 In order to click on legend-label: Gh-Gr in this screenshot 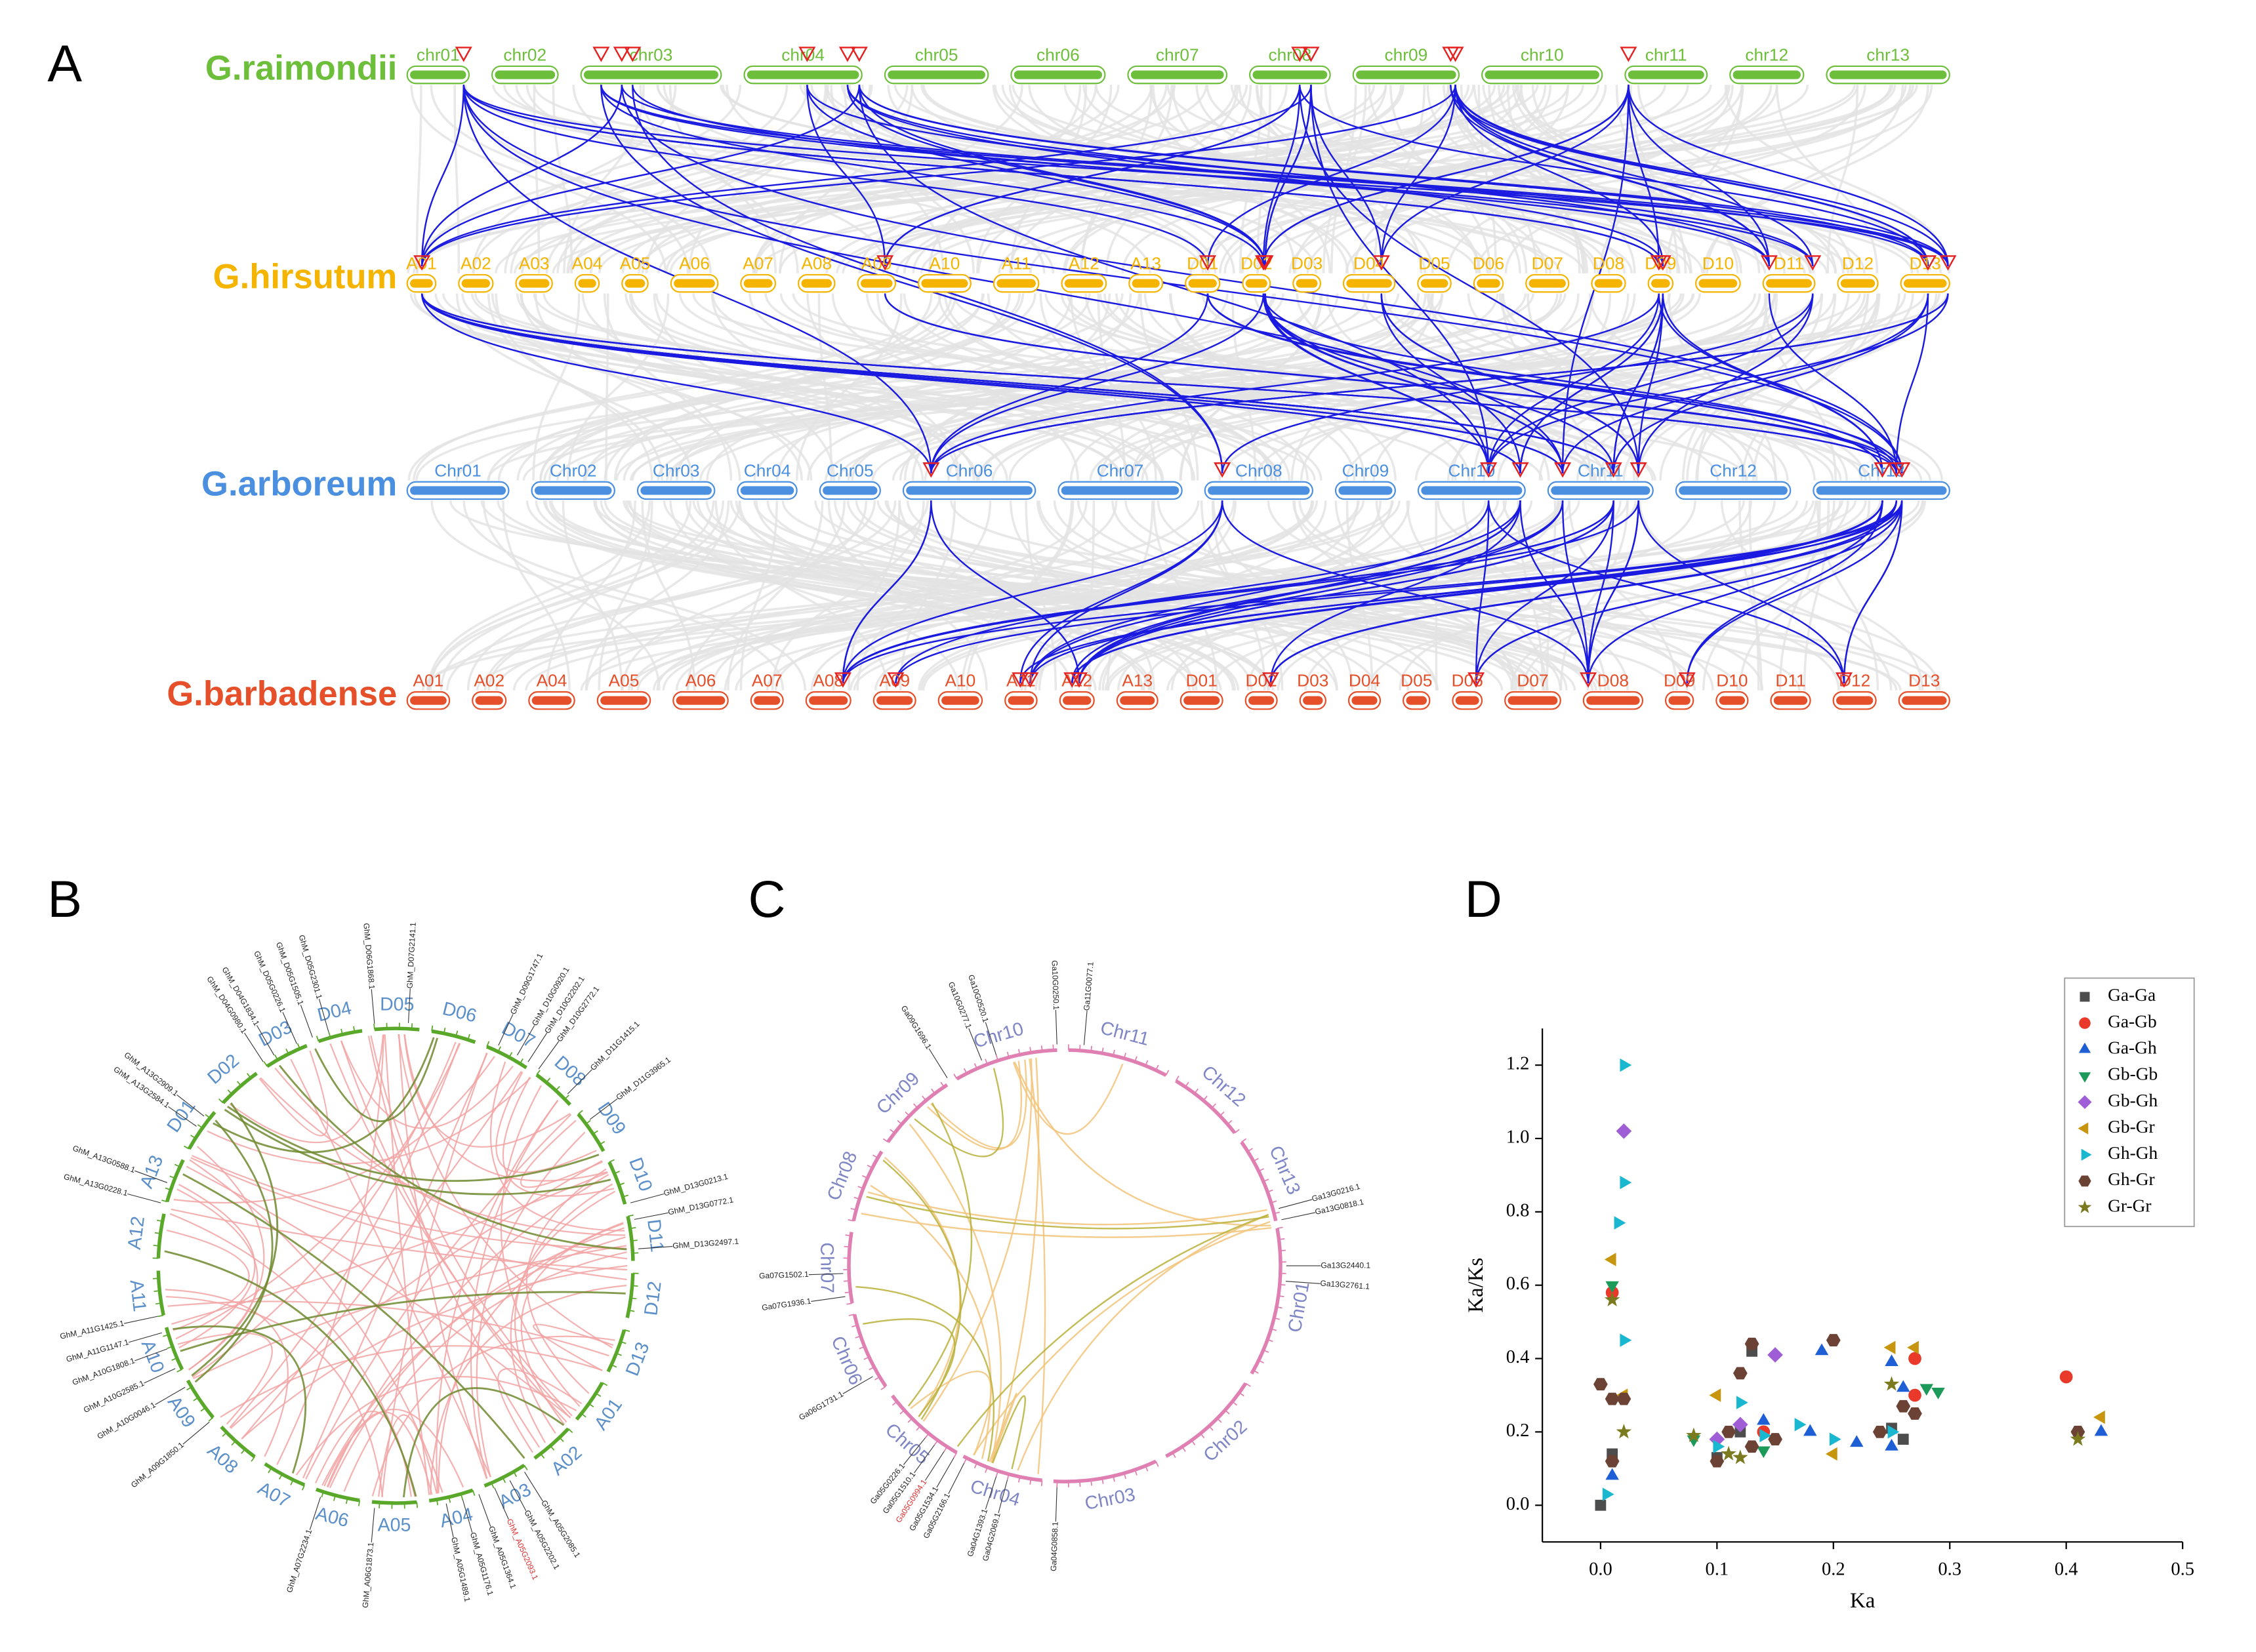, I will do `click(2132, 1179)`.